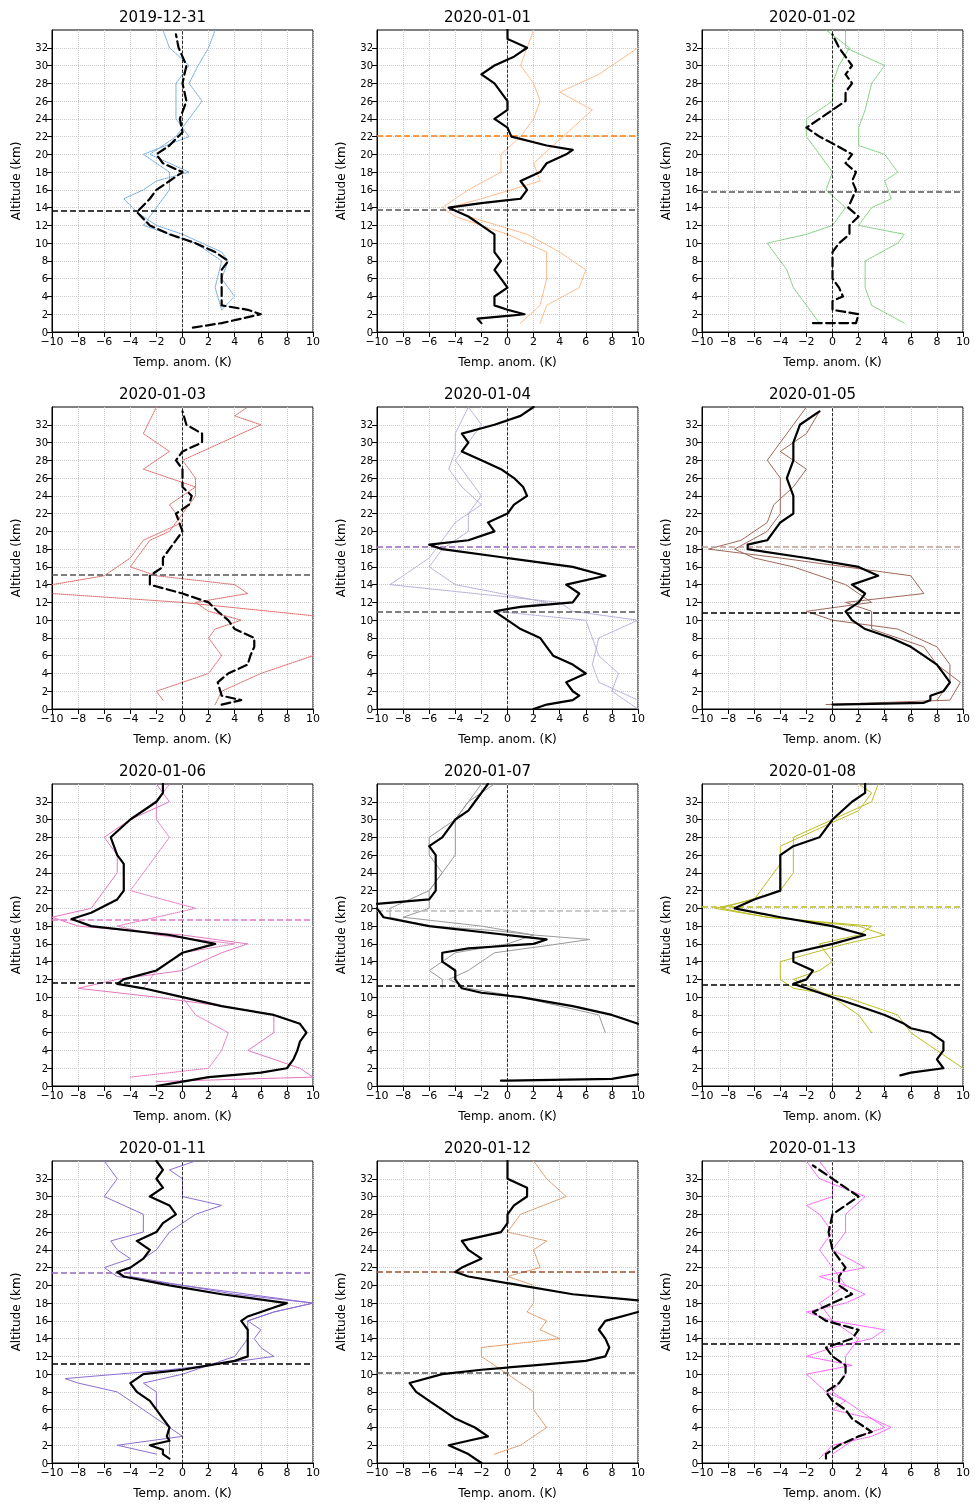  What do you see at coordinates (41, 602) in the screenshot?
I see `y-tick-label: 12` at bounding box center [41, 602].